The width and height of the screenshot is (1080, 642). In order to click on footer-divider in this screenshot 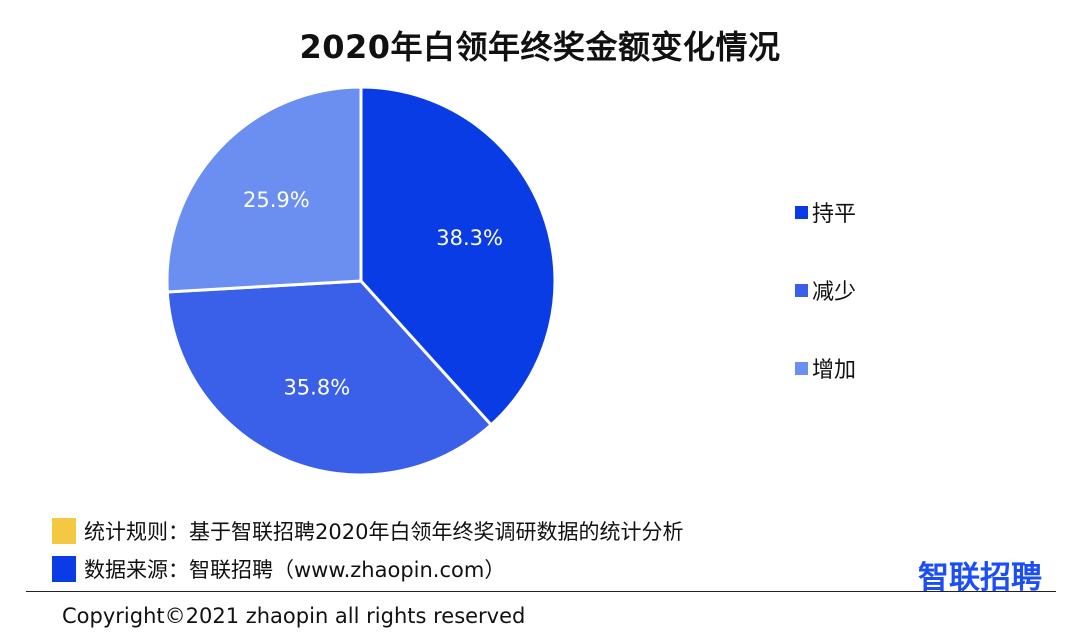, I will do `click(541, 591)`.